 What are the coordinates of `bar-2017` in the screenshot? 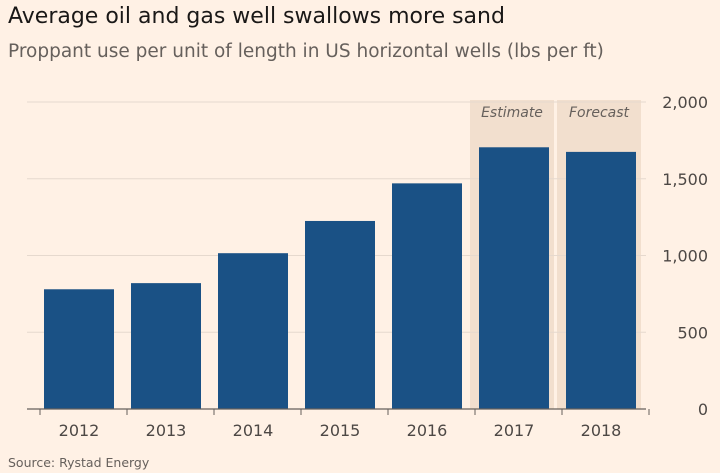 It's located at (514, 278).